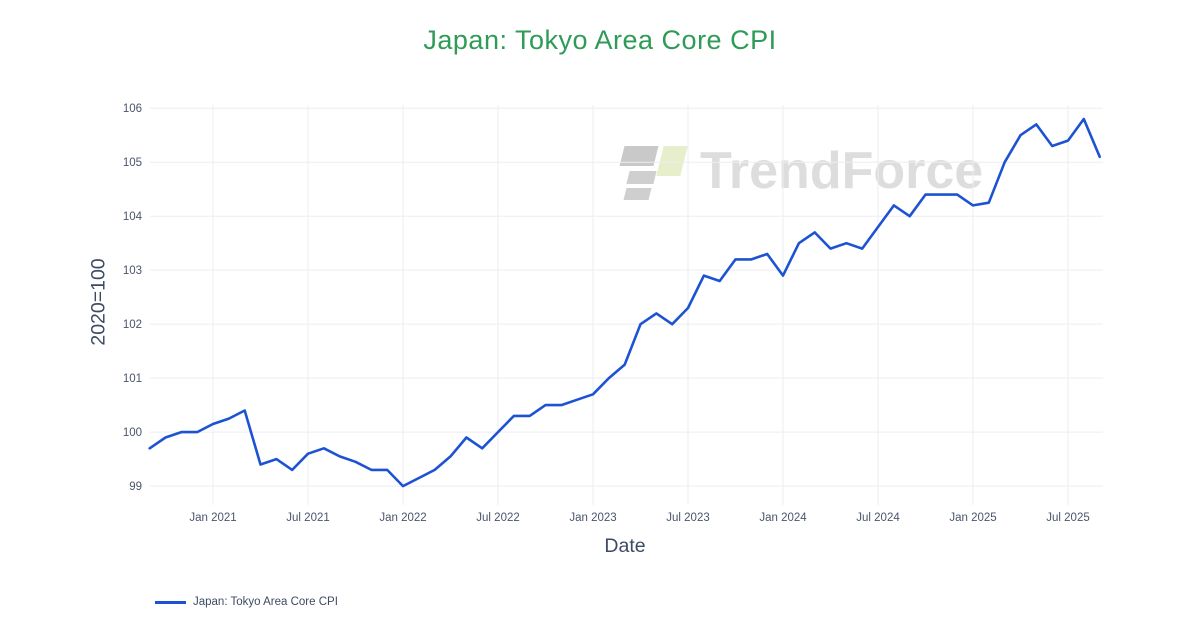  Describe the element at coordinates (600, 40) in the screenshot. I see `chart-title: Japan: Tokyo Area Core CPI` at that location.